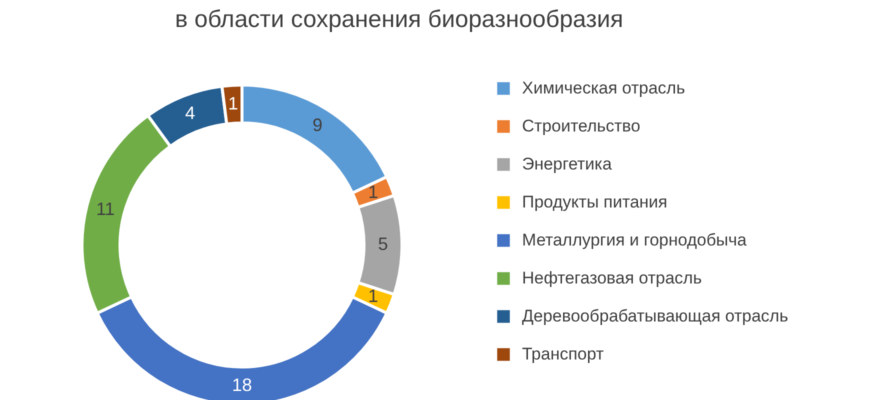  Describe the element at coordinates (567, 164) in the screenshot. I see `legend-label: Энергетика` at that location.